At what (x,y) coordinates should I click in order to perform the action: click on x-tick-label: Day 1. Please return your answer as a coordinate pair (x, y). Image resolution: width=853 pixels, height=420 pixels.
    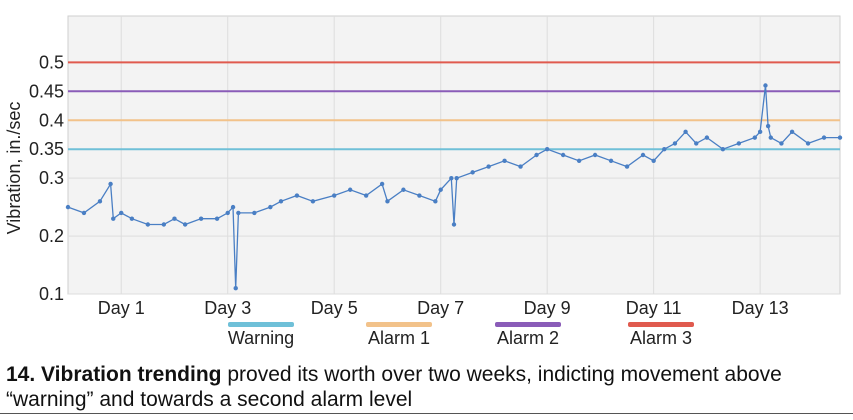
    Looking at the image, I should click on (121, 308).